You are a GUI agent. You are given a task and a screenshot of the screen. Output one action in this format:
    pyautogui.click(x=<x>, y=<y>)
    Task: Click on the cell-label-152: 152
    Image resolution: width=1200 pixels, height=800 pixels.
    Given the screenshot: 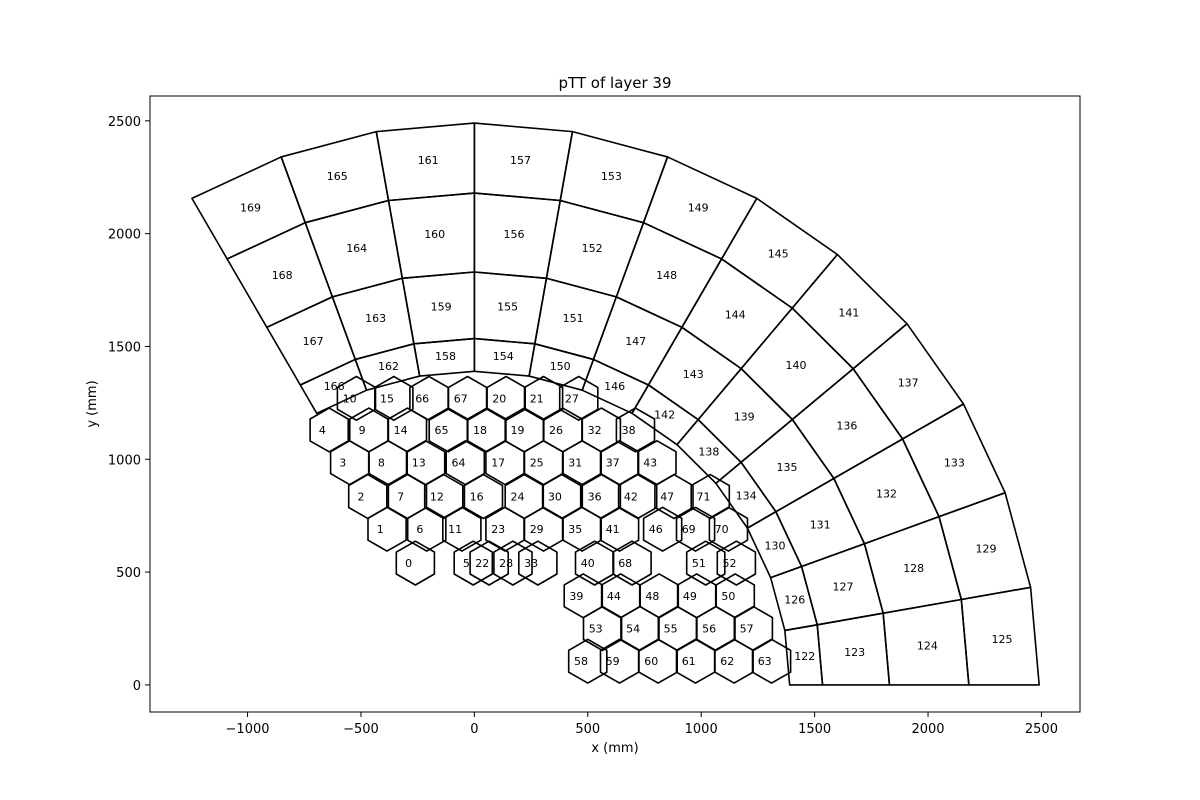 What is the action you would take?
    pyautogui.click(x=592, y=248)
    